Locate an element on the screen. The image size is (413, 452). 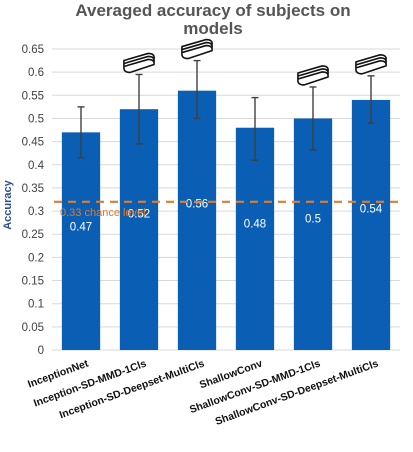
chart-title: Averaged accuracy of subjects on models is located at coordinates (212, 19).